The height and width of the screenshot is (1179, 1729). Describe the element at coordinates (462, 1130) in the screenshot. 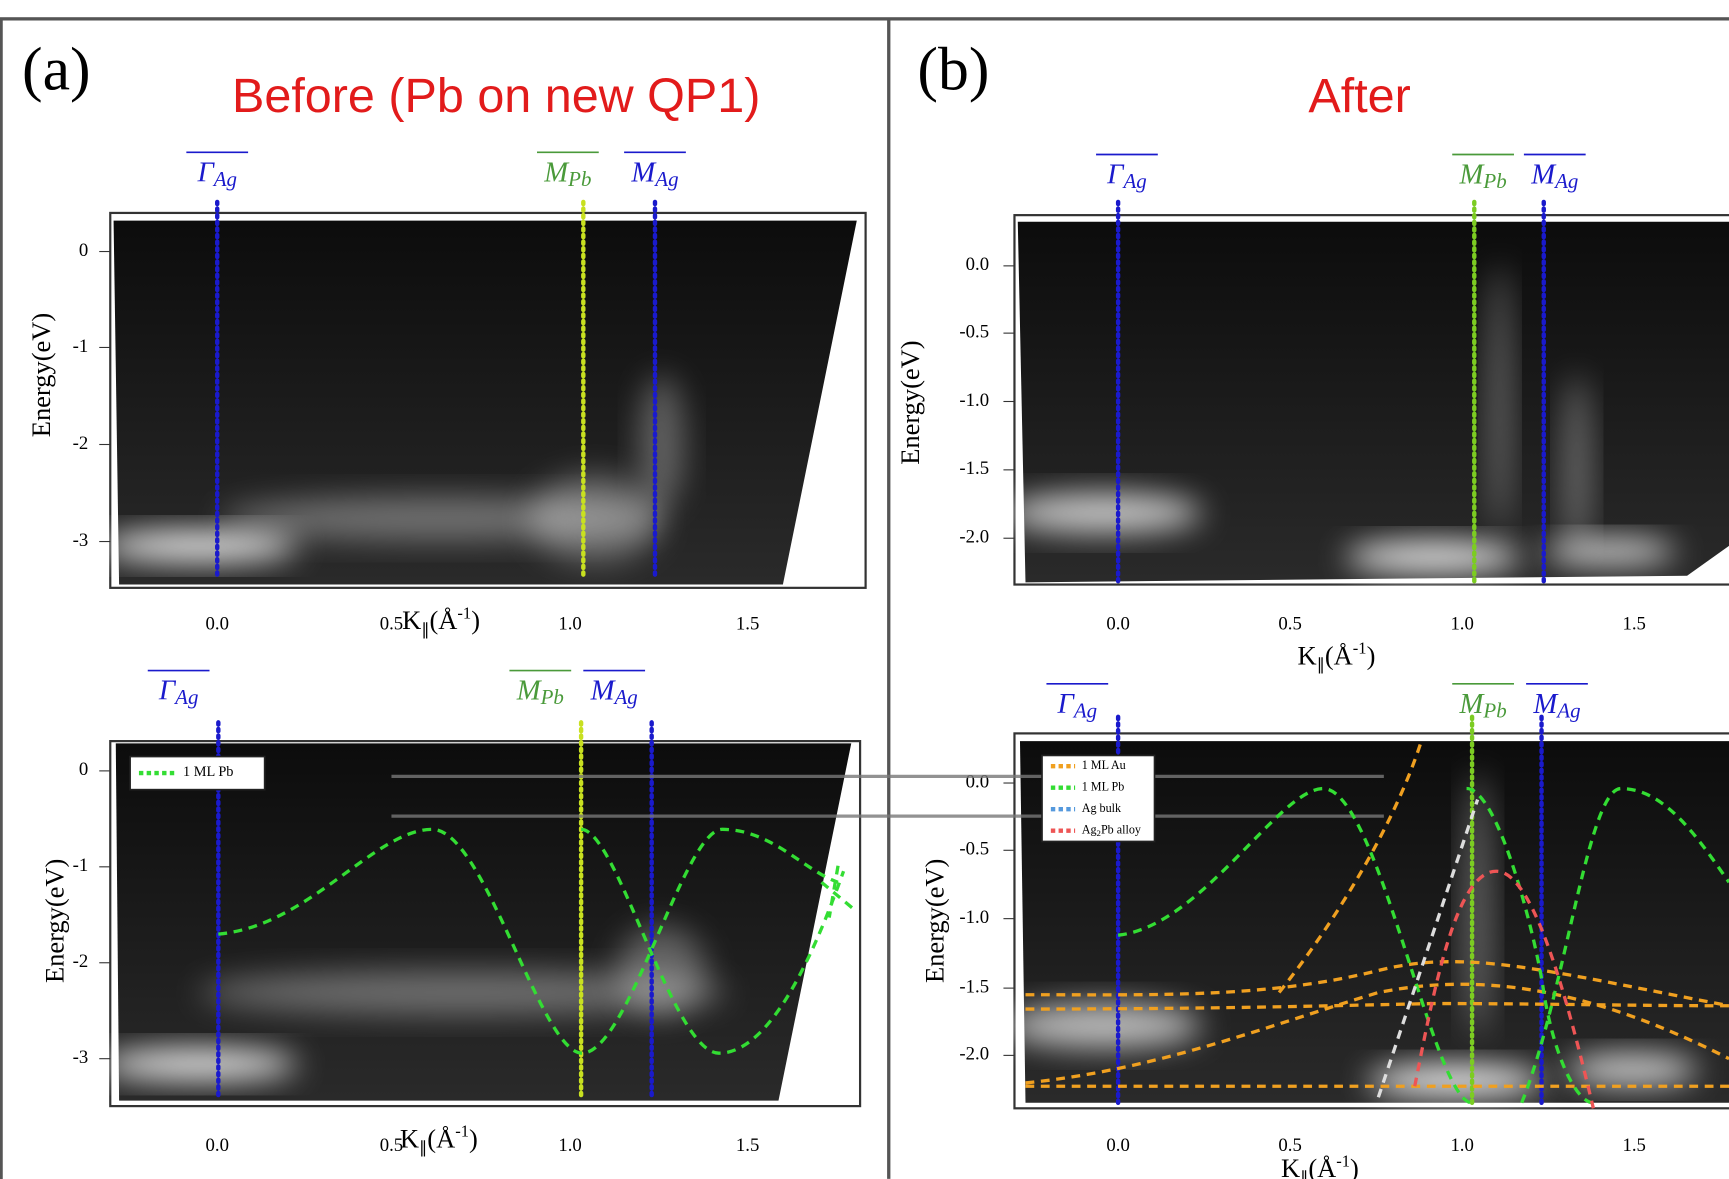

I see `x-axis-label-part: -1` at that location.